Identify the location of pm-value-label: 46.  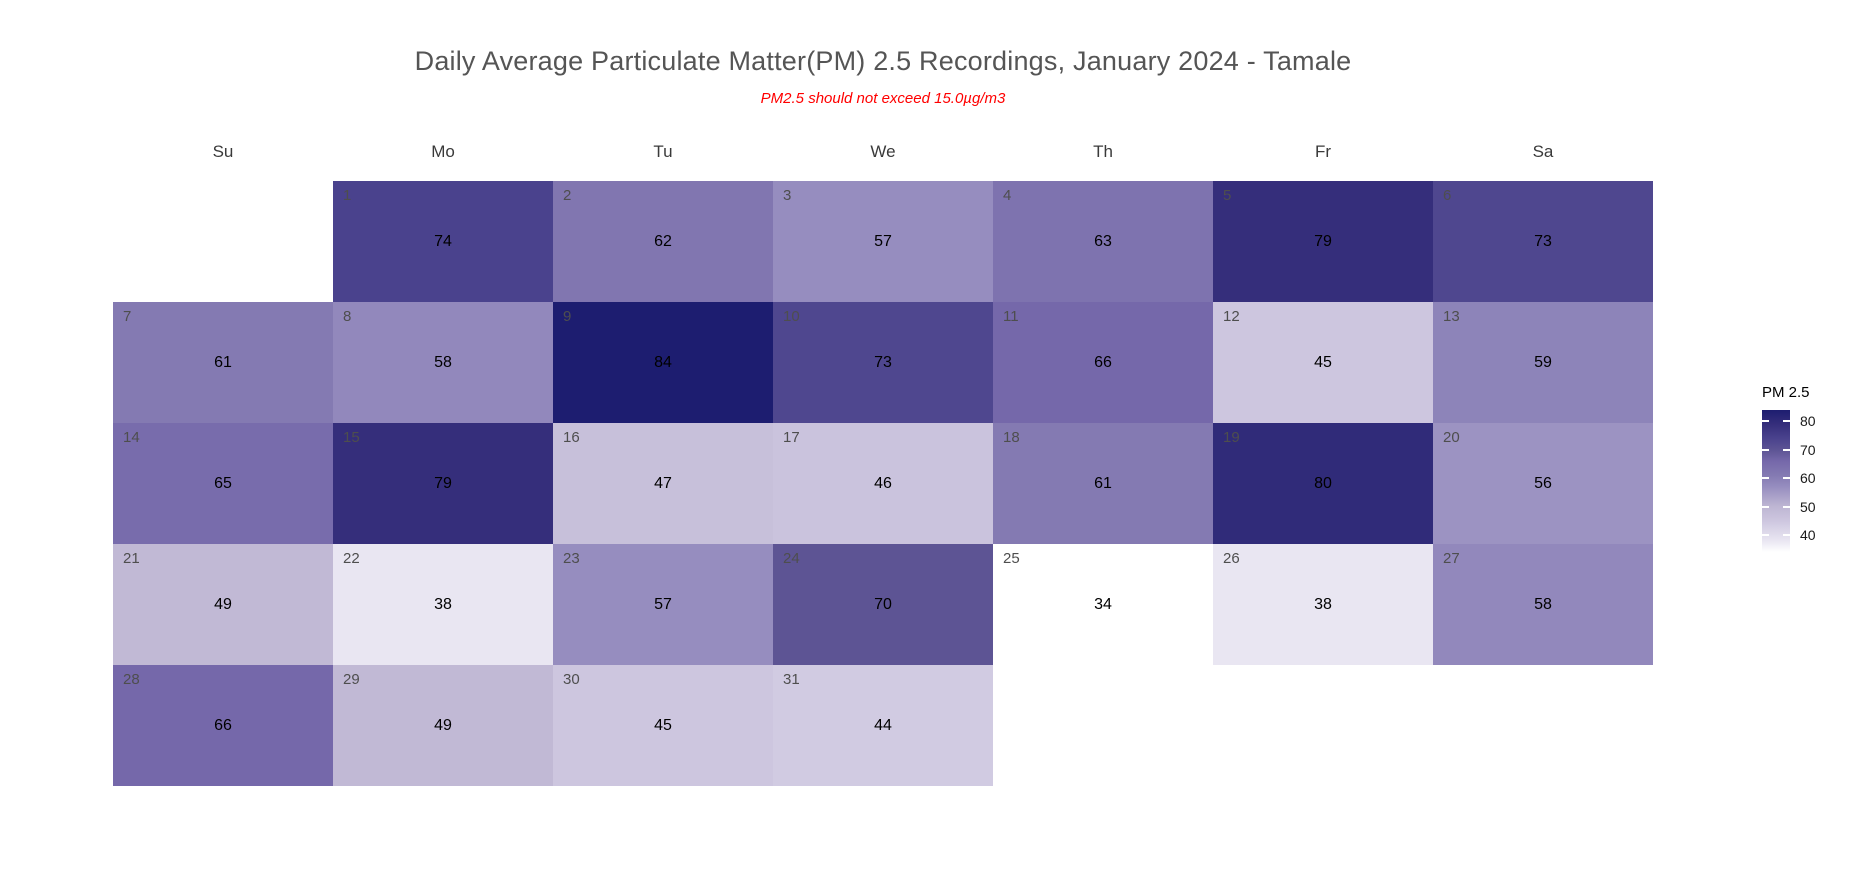
(883, 483).